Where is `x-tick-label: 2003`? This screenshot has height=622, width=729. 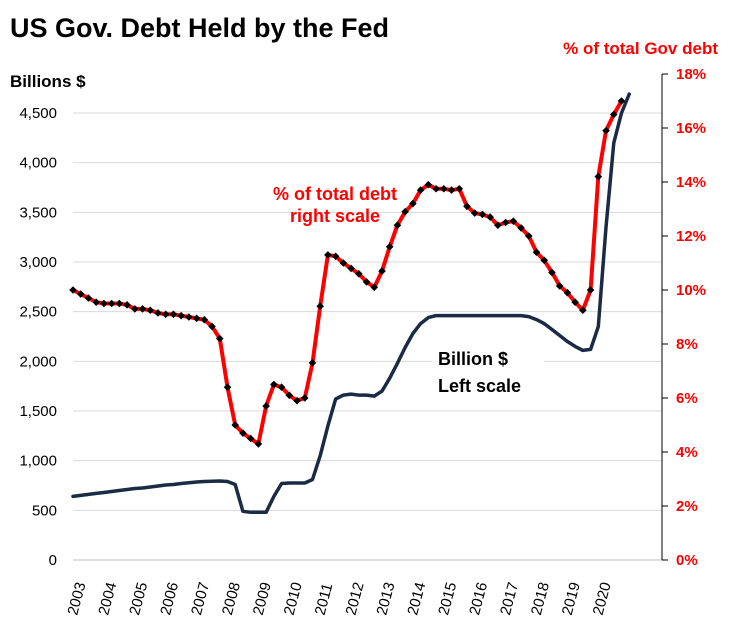
x-tick-label: 2003 is located at coordinates (76, 598).